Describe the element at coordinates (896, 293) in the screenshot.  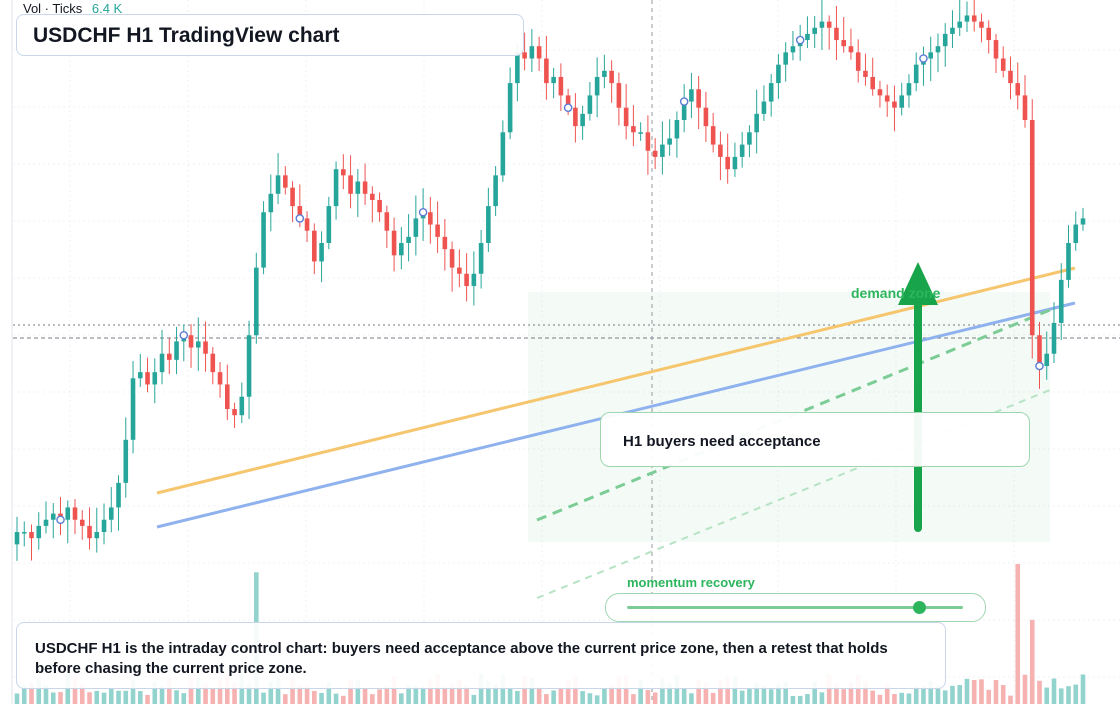
I see `demand-zone-label: demand zone` at that location.